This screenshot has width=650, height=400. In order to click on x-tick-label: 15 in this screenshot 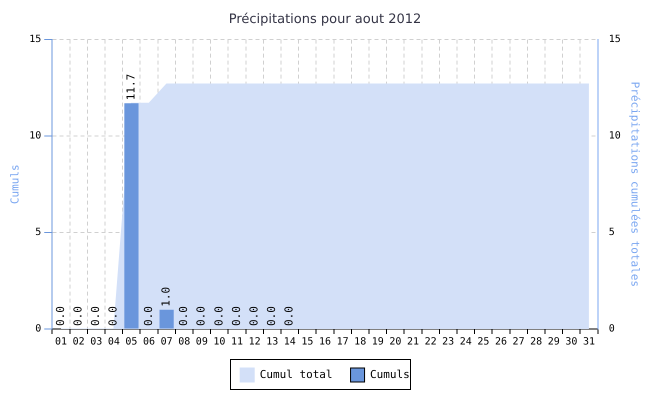, I will do `click(307, 342)`.